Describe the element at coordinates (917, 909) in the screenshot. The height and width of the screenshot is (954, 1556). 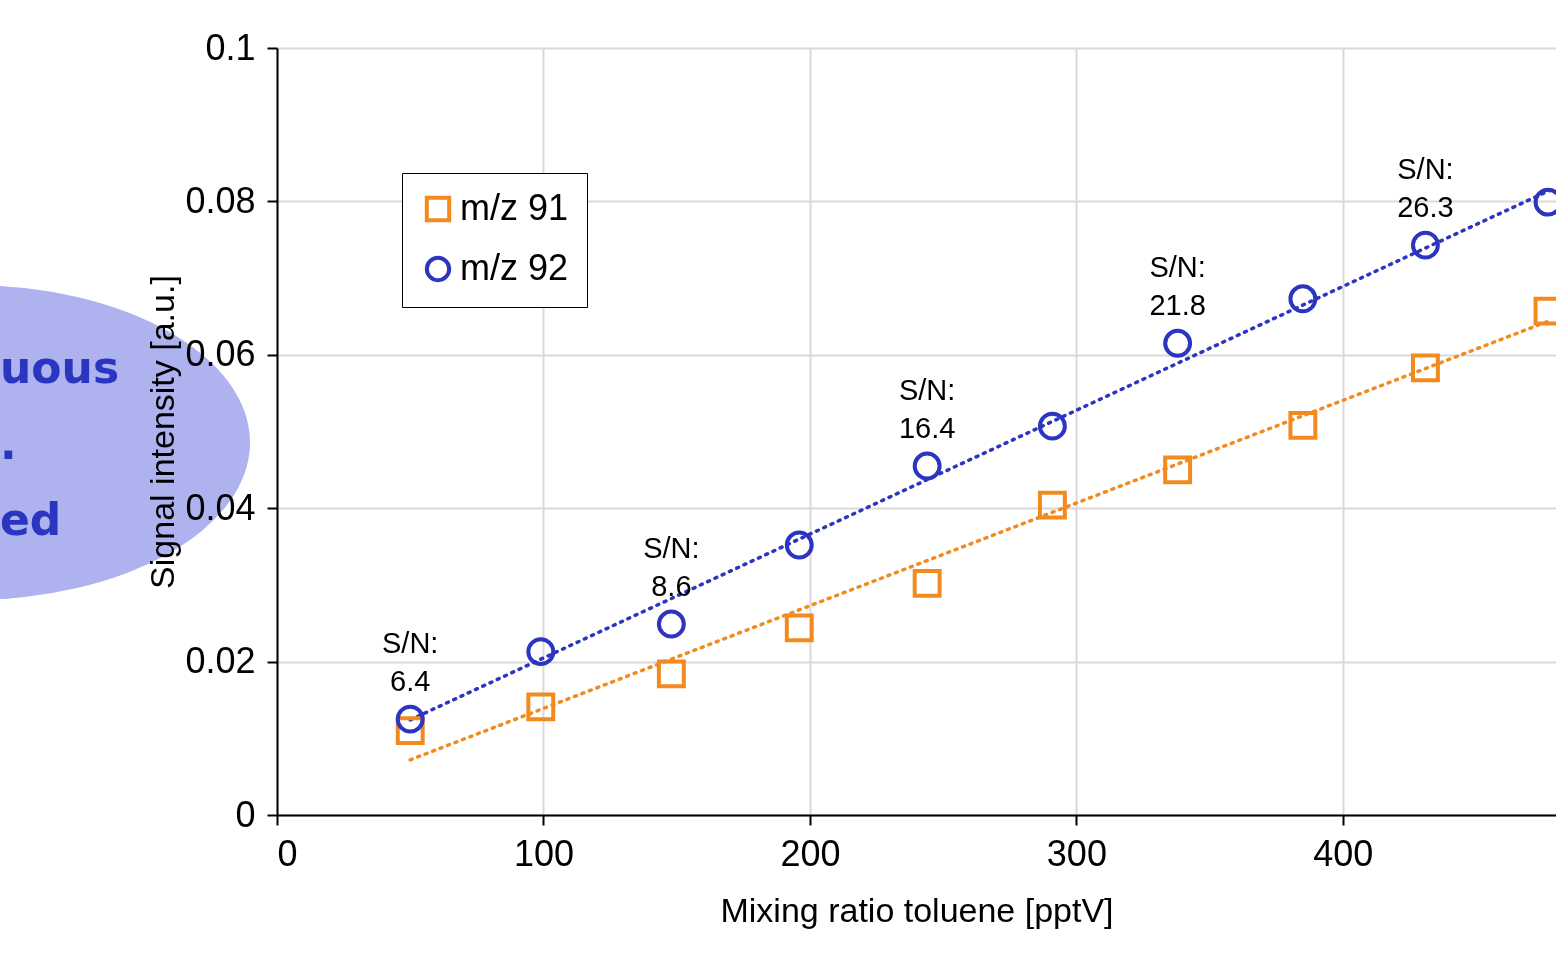
I see `x-axis-title: Mixing ratio toluene [pptV]` at that location.